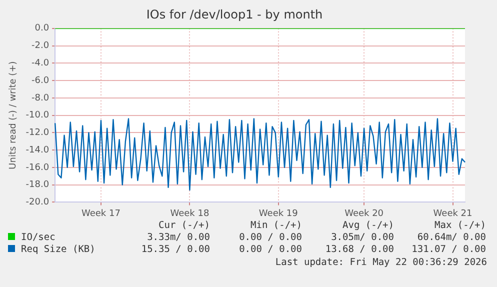 The height and width of the screenshot is (287, 497). Describe the element at coordinates (362, 237) in the screenshot. I see `text: 3.05m/ 0.00` at that location.